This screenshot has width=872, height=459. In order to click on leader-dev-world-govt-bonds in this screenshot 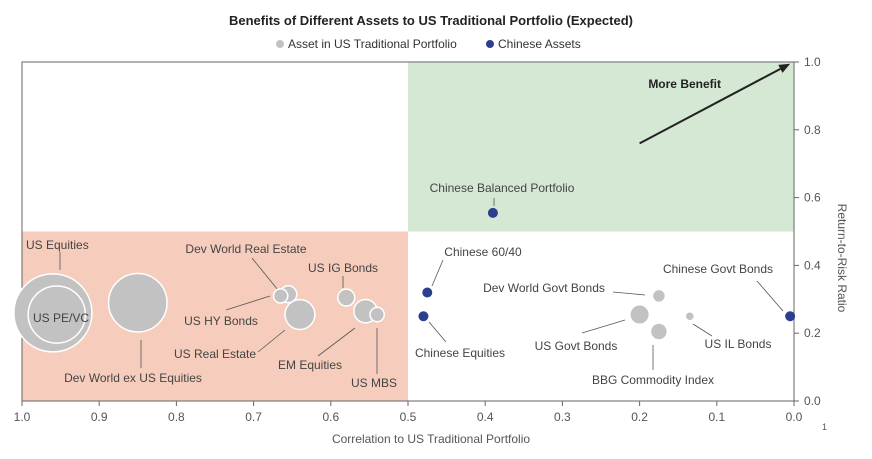, I will do `click(629, 293)`.